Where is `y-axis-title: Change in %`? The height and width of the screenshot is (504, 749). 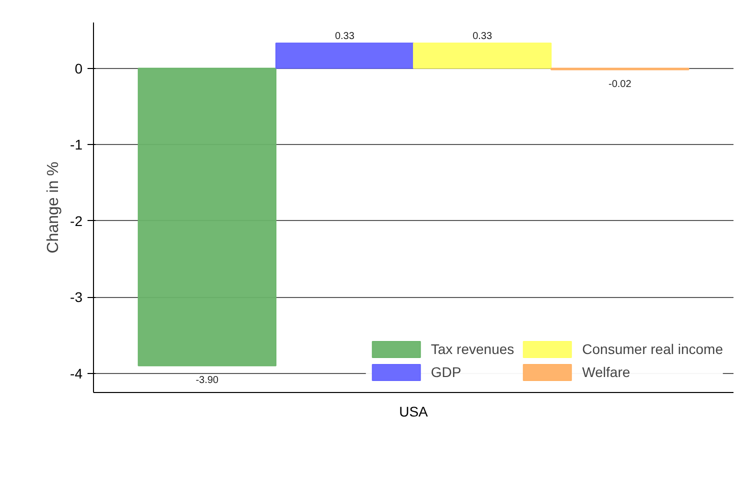
y-axis-title: Change in % is located at coordinates (53, 208).